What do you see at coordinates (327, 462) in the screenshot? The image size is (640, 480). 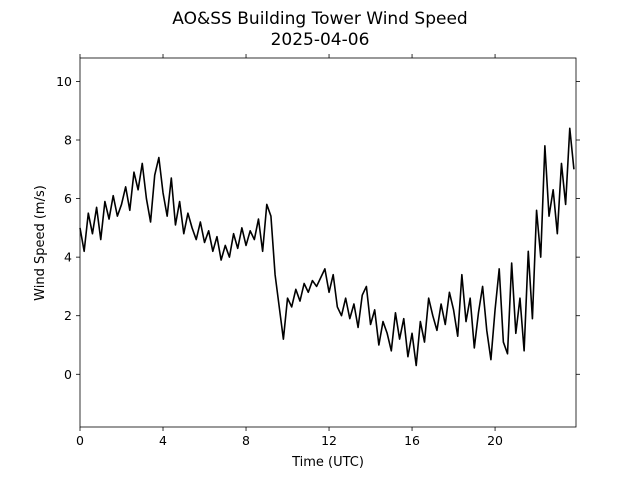 I see `x-axis-label: Time (UTC)` at bounding box center [327, 462].